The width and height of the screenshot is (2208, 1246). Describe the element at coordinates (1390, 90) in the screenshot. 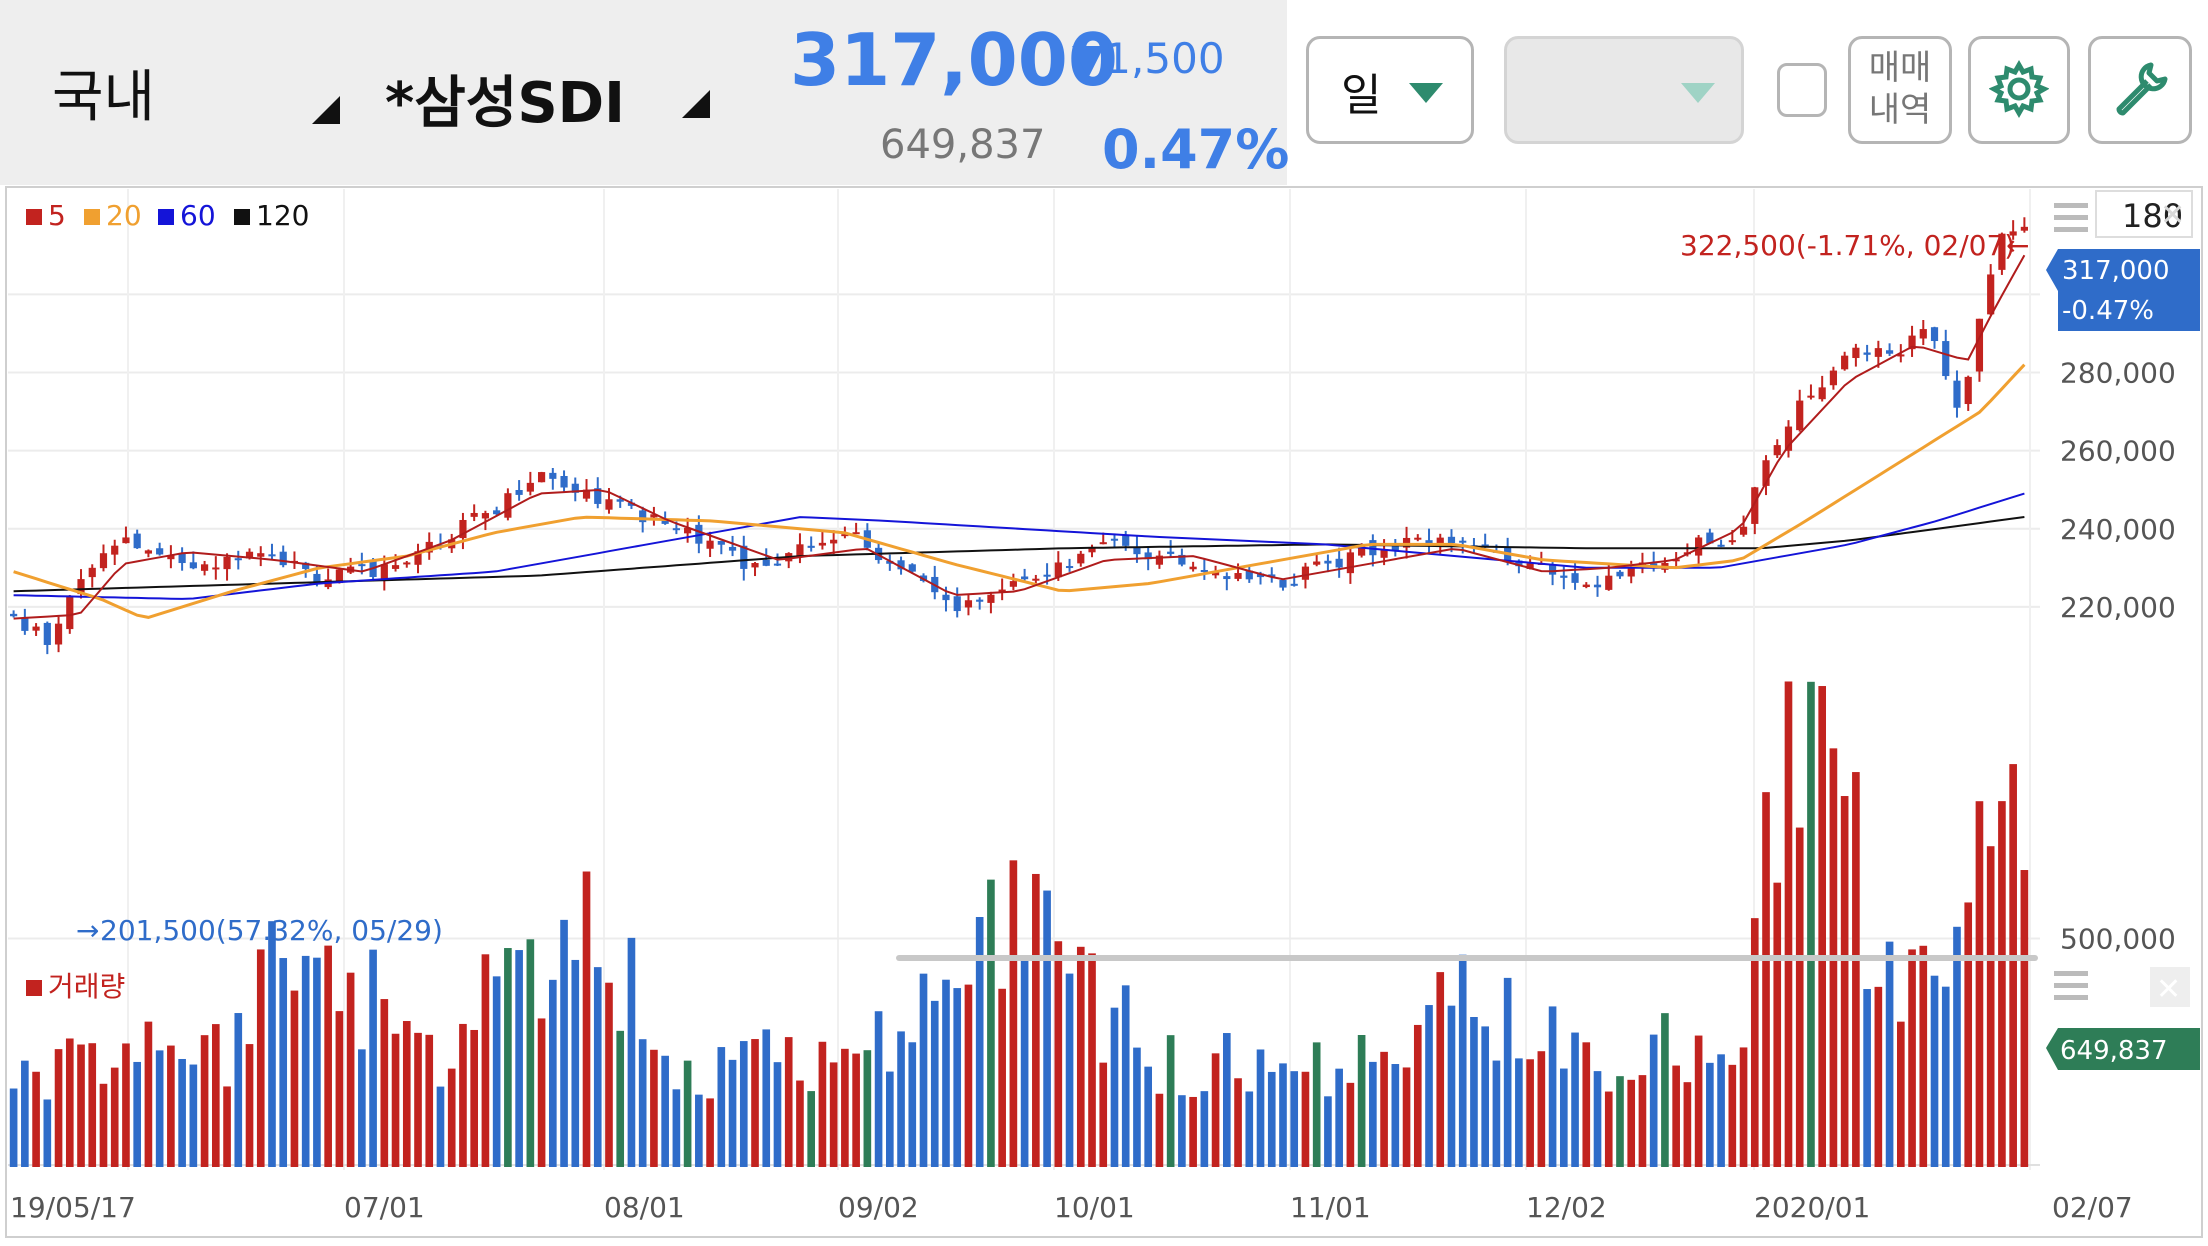

I see `period-select: 일` at that location.